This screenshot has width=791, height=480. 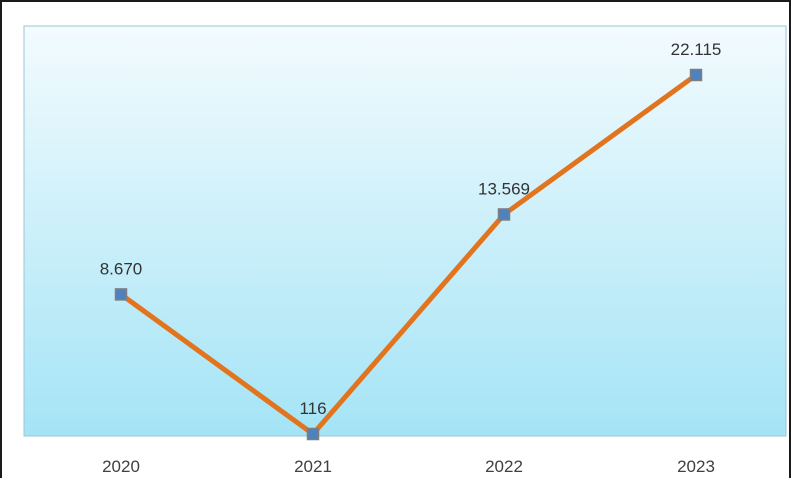 I want to click on x-tick-label-2022: 2022, so click(x=504, y=466).